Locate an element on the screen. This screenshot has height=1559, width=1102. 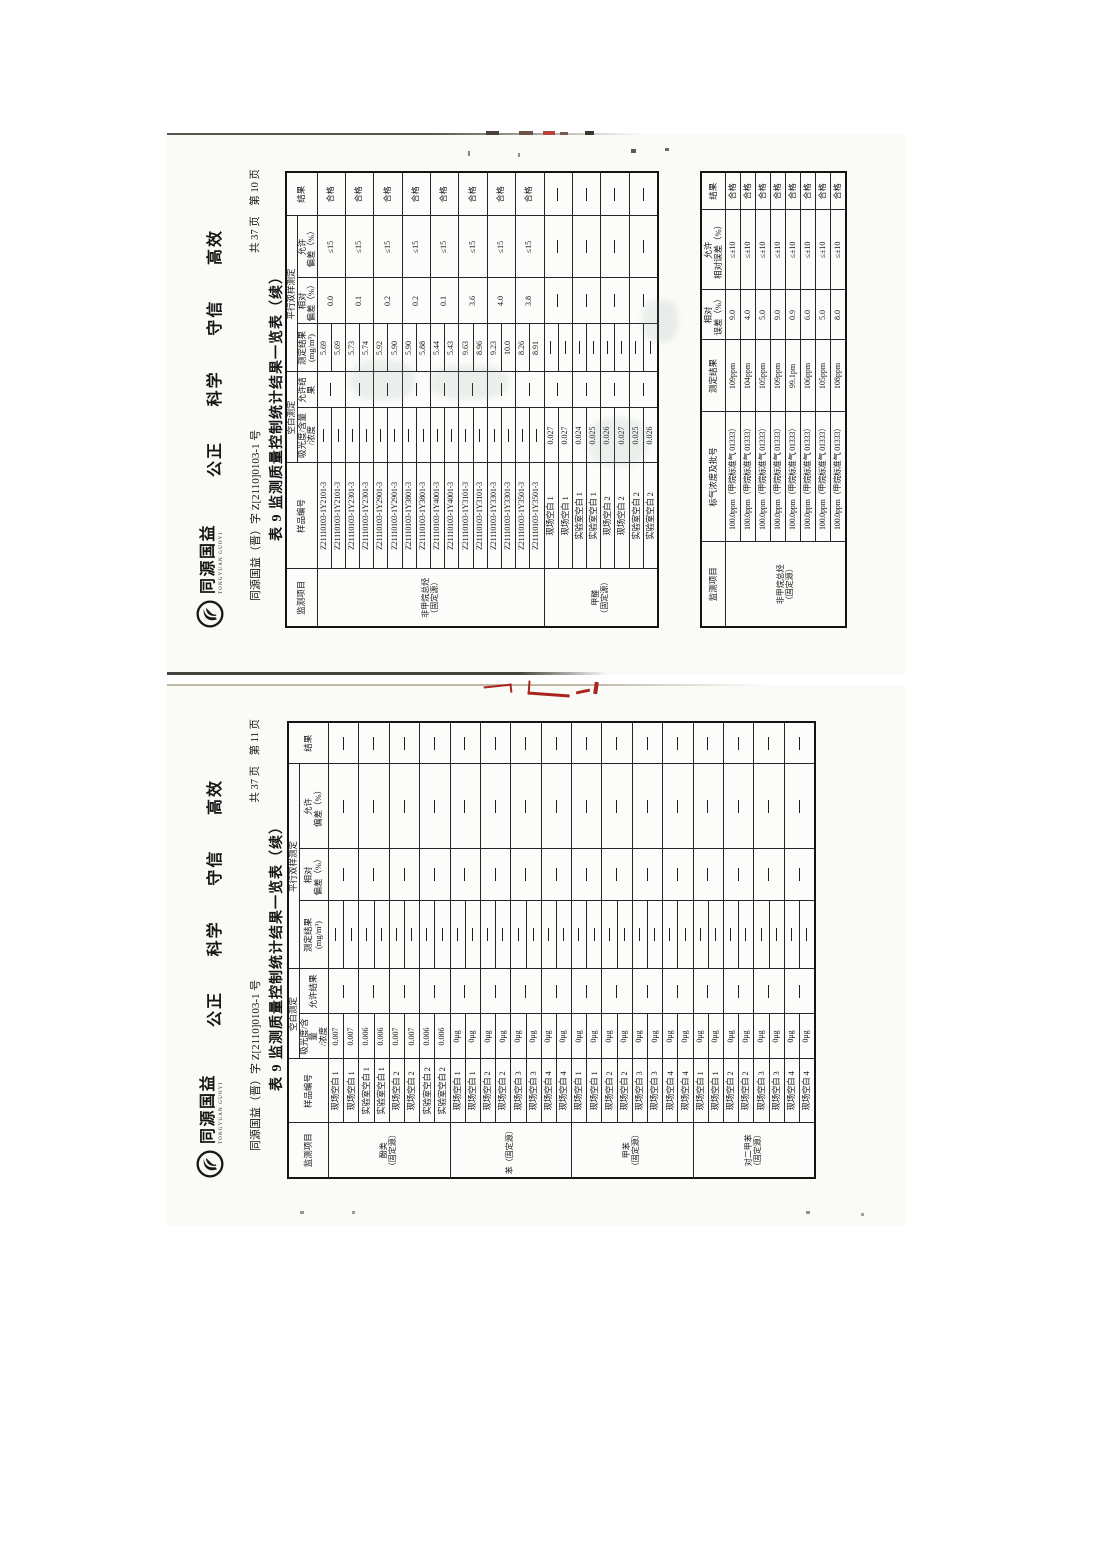
header-verdict: 结果 is located at coordinates (302, 194).